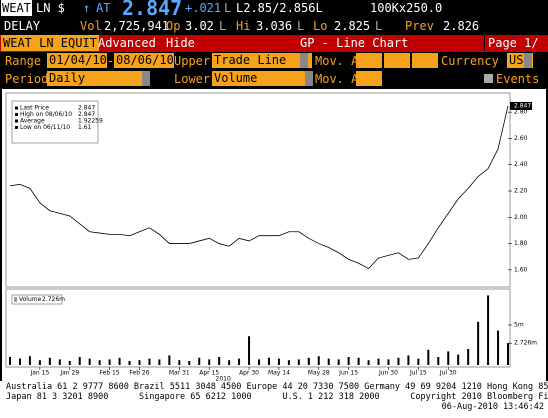  I want to click on x-tick-label: Jan 29, so click(69, 373).